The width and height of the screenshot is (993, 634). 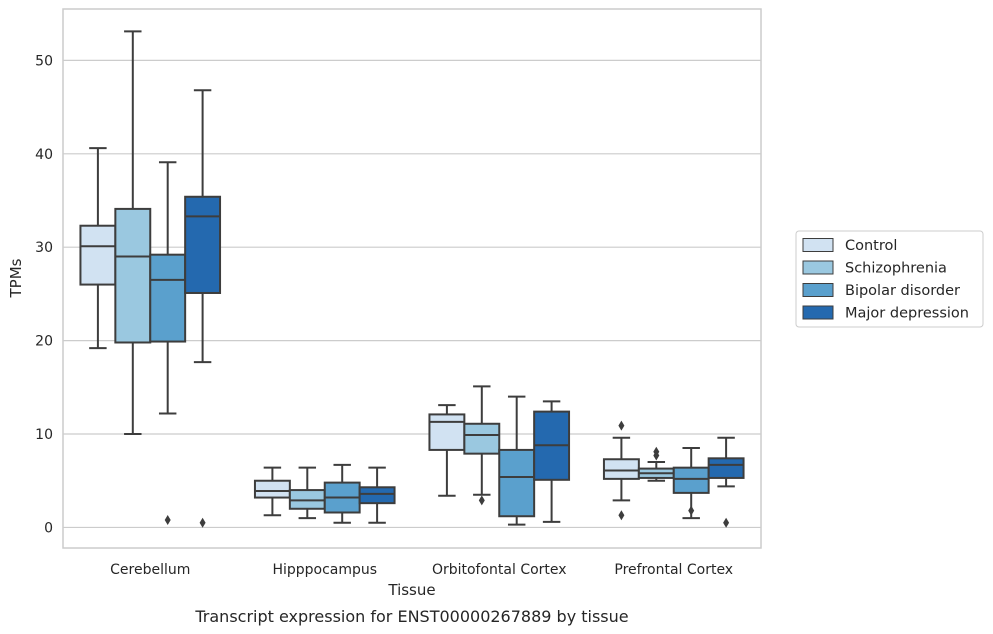 I want to click on x-tick-label: Cerebellum, so click(x=150, y=570).